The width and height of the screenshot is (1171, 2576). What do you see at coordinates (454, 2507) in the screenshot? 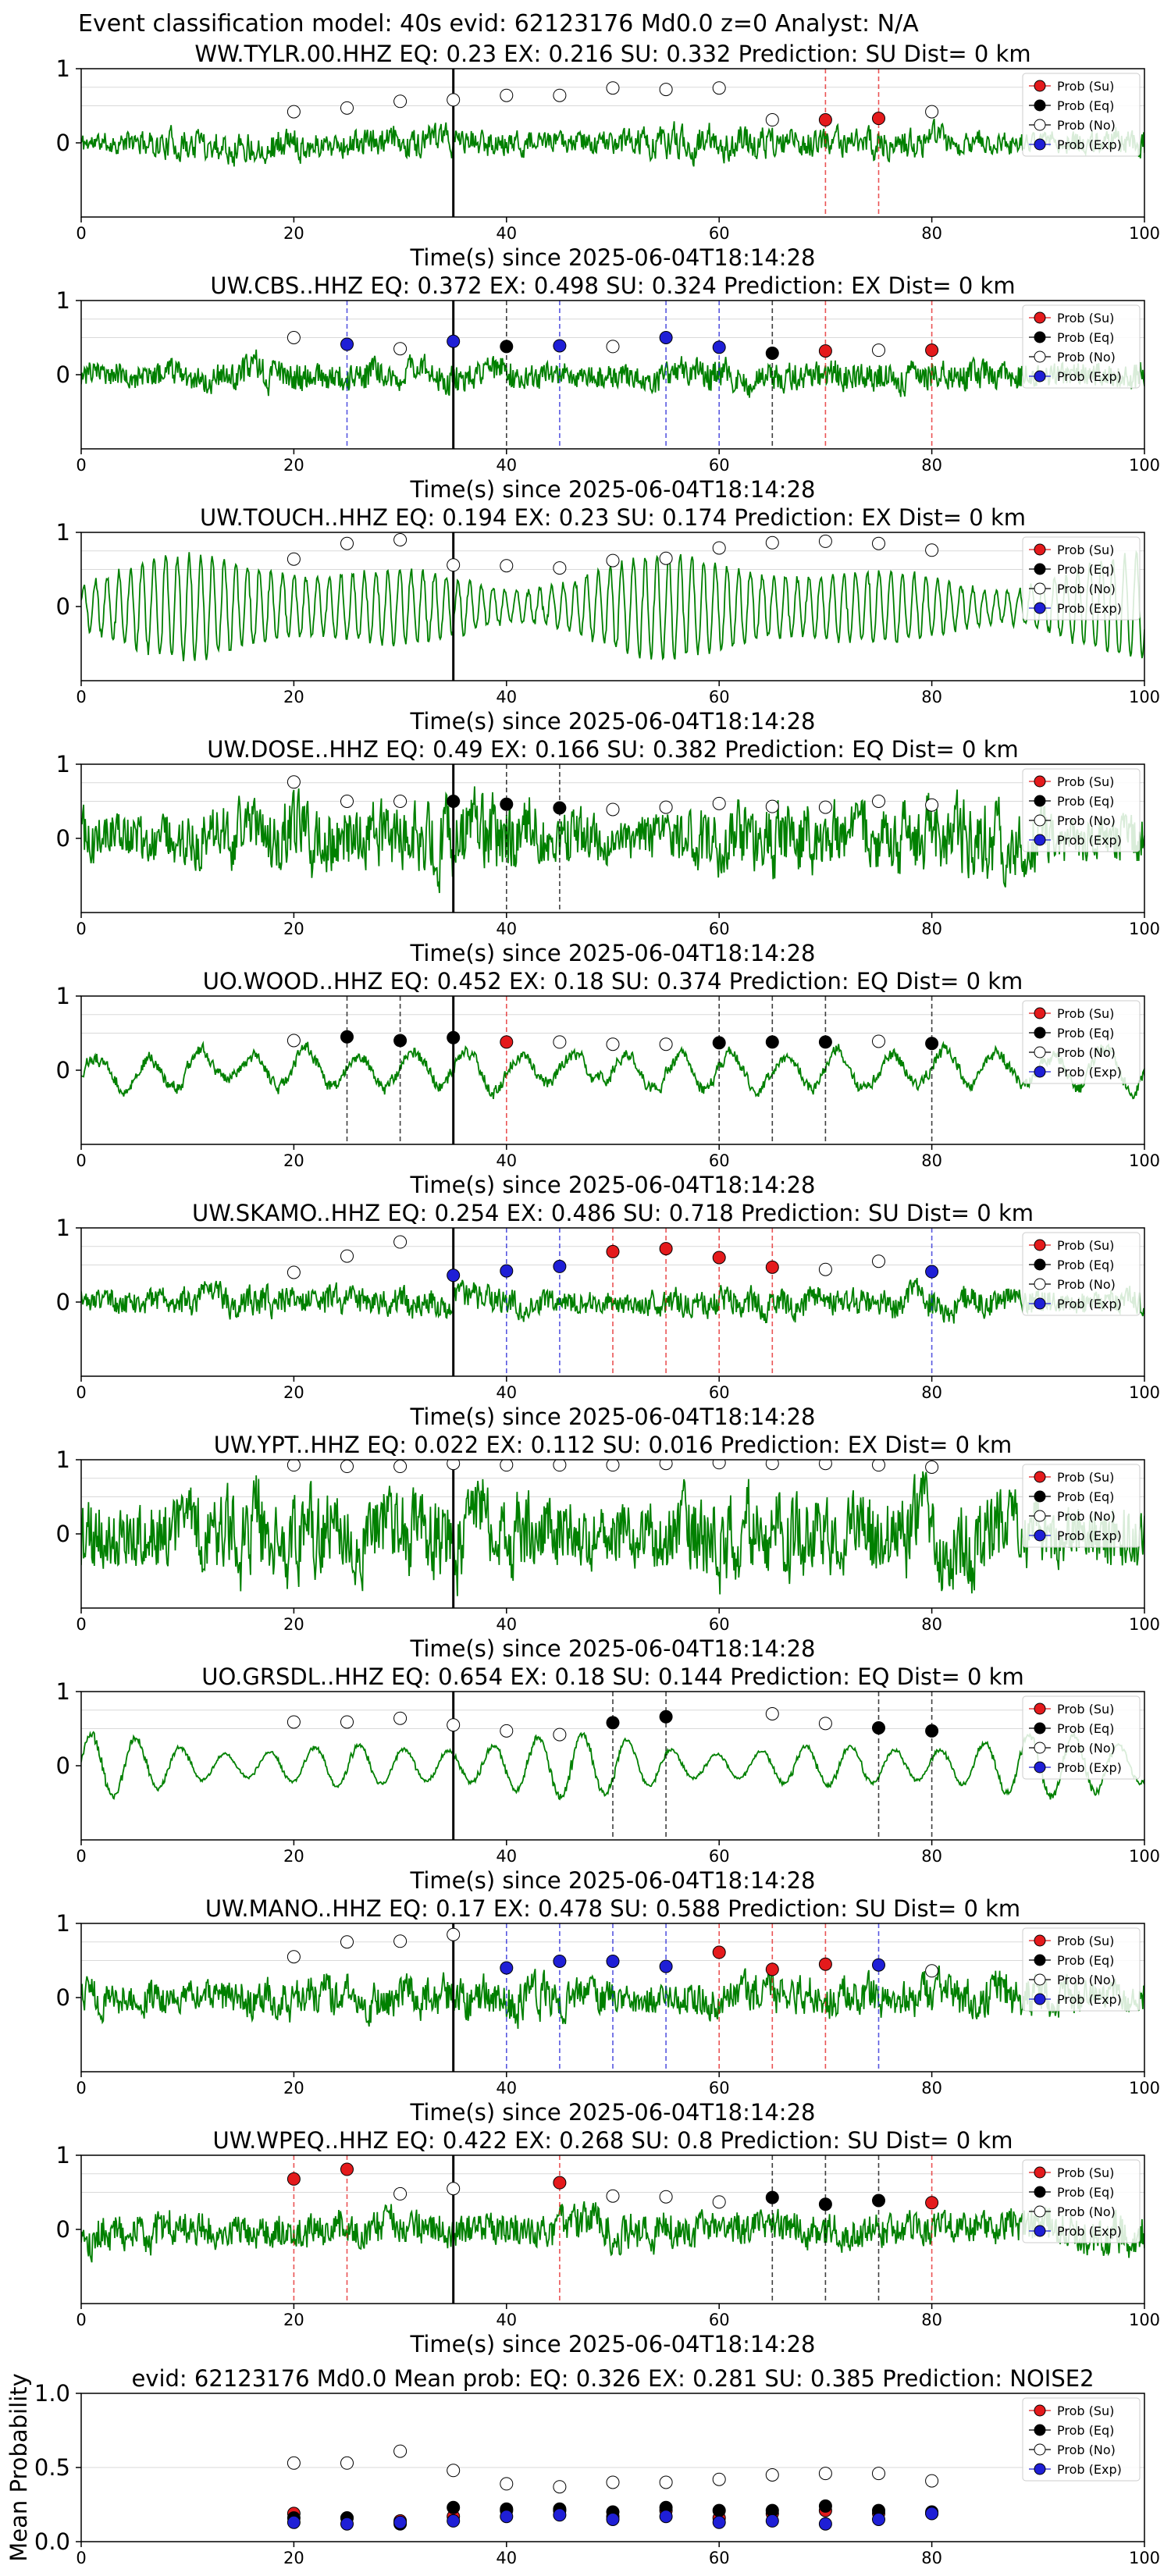
I see `mean-prob-marker-eq` at bounding box center [454, 2507].